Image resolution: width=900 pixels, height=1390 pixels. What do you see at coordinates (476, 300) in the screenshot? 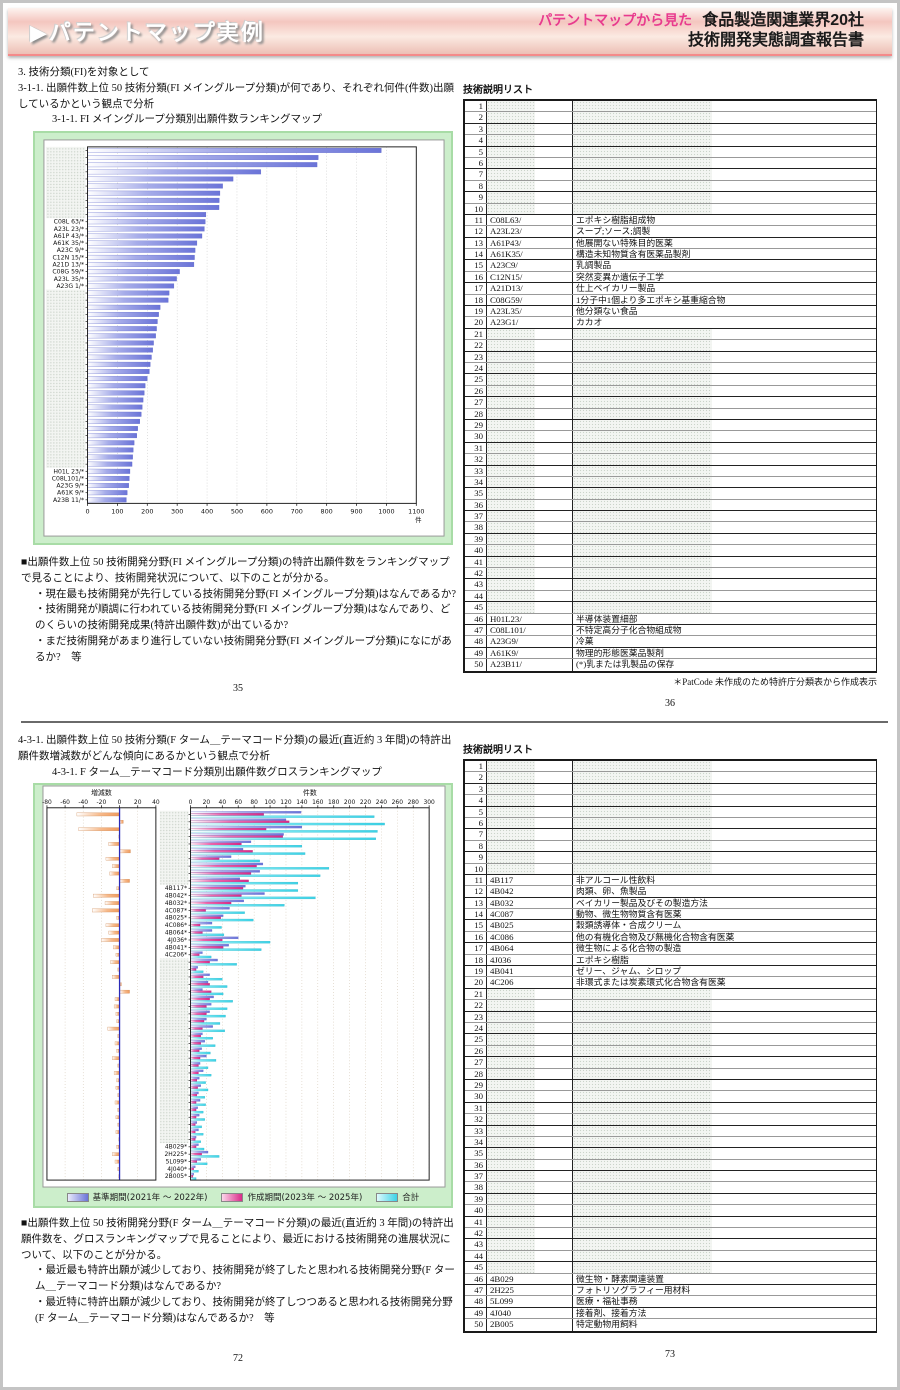
I see `row-number: 18` at bounding box center [476, 300].